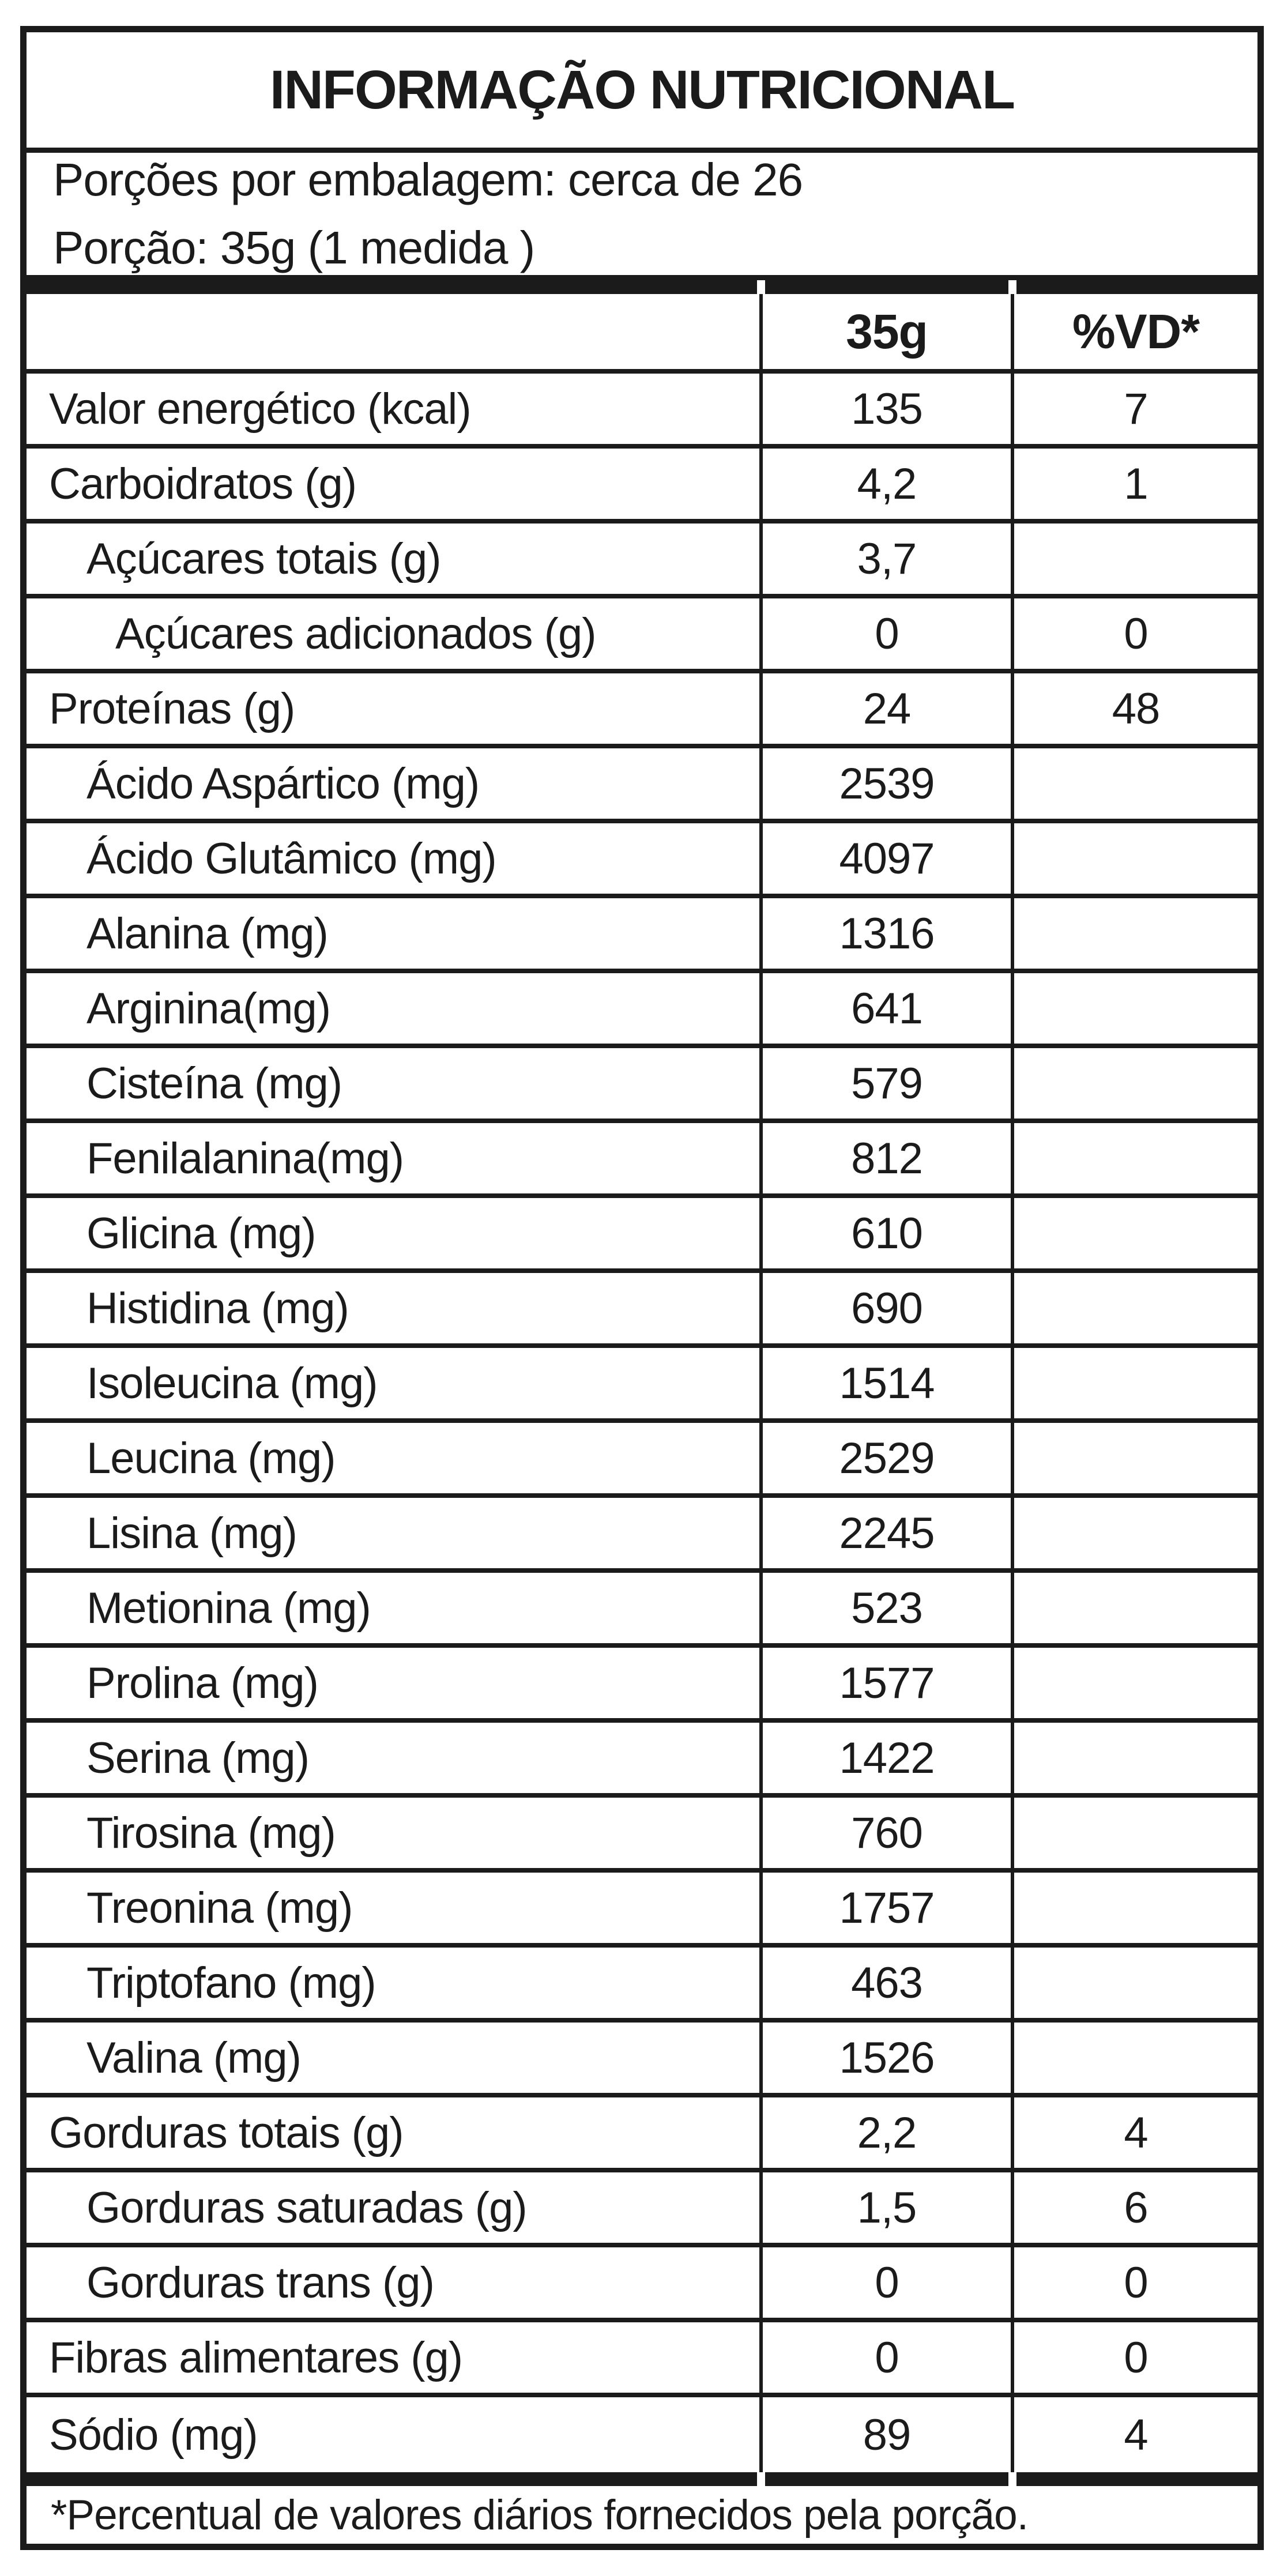 Image resolution: width=1284 pixels, height=2576 pixels. I want to click on nutrient-label: Sódio (mg), so click(153, 2435).